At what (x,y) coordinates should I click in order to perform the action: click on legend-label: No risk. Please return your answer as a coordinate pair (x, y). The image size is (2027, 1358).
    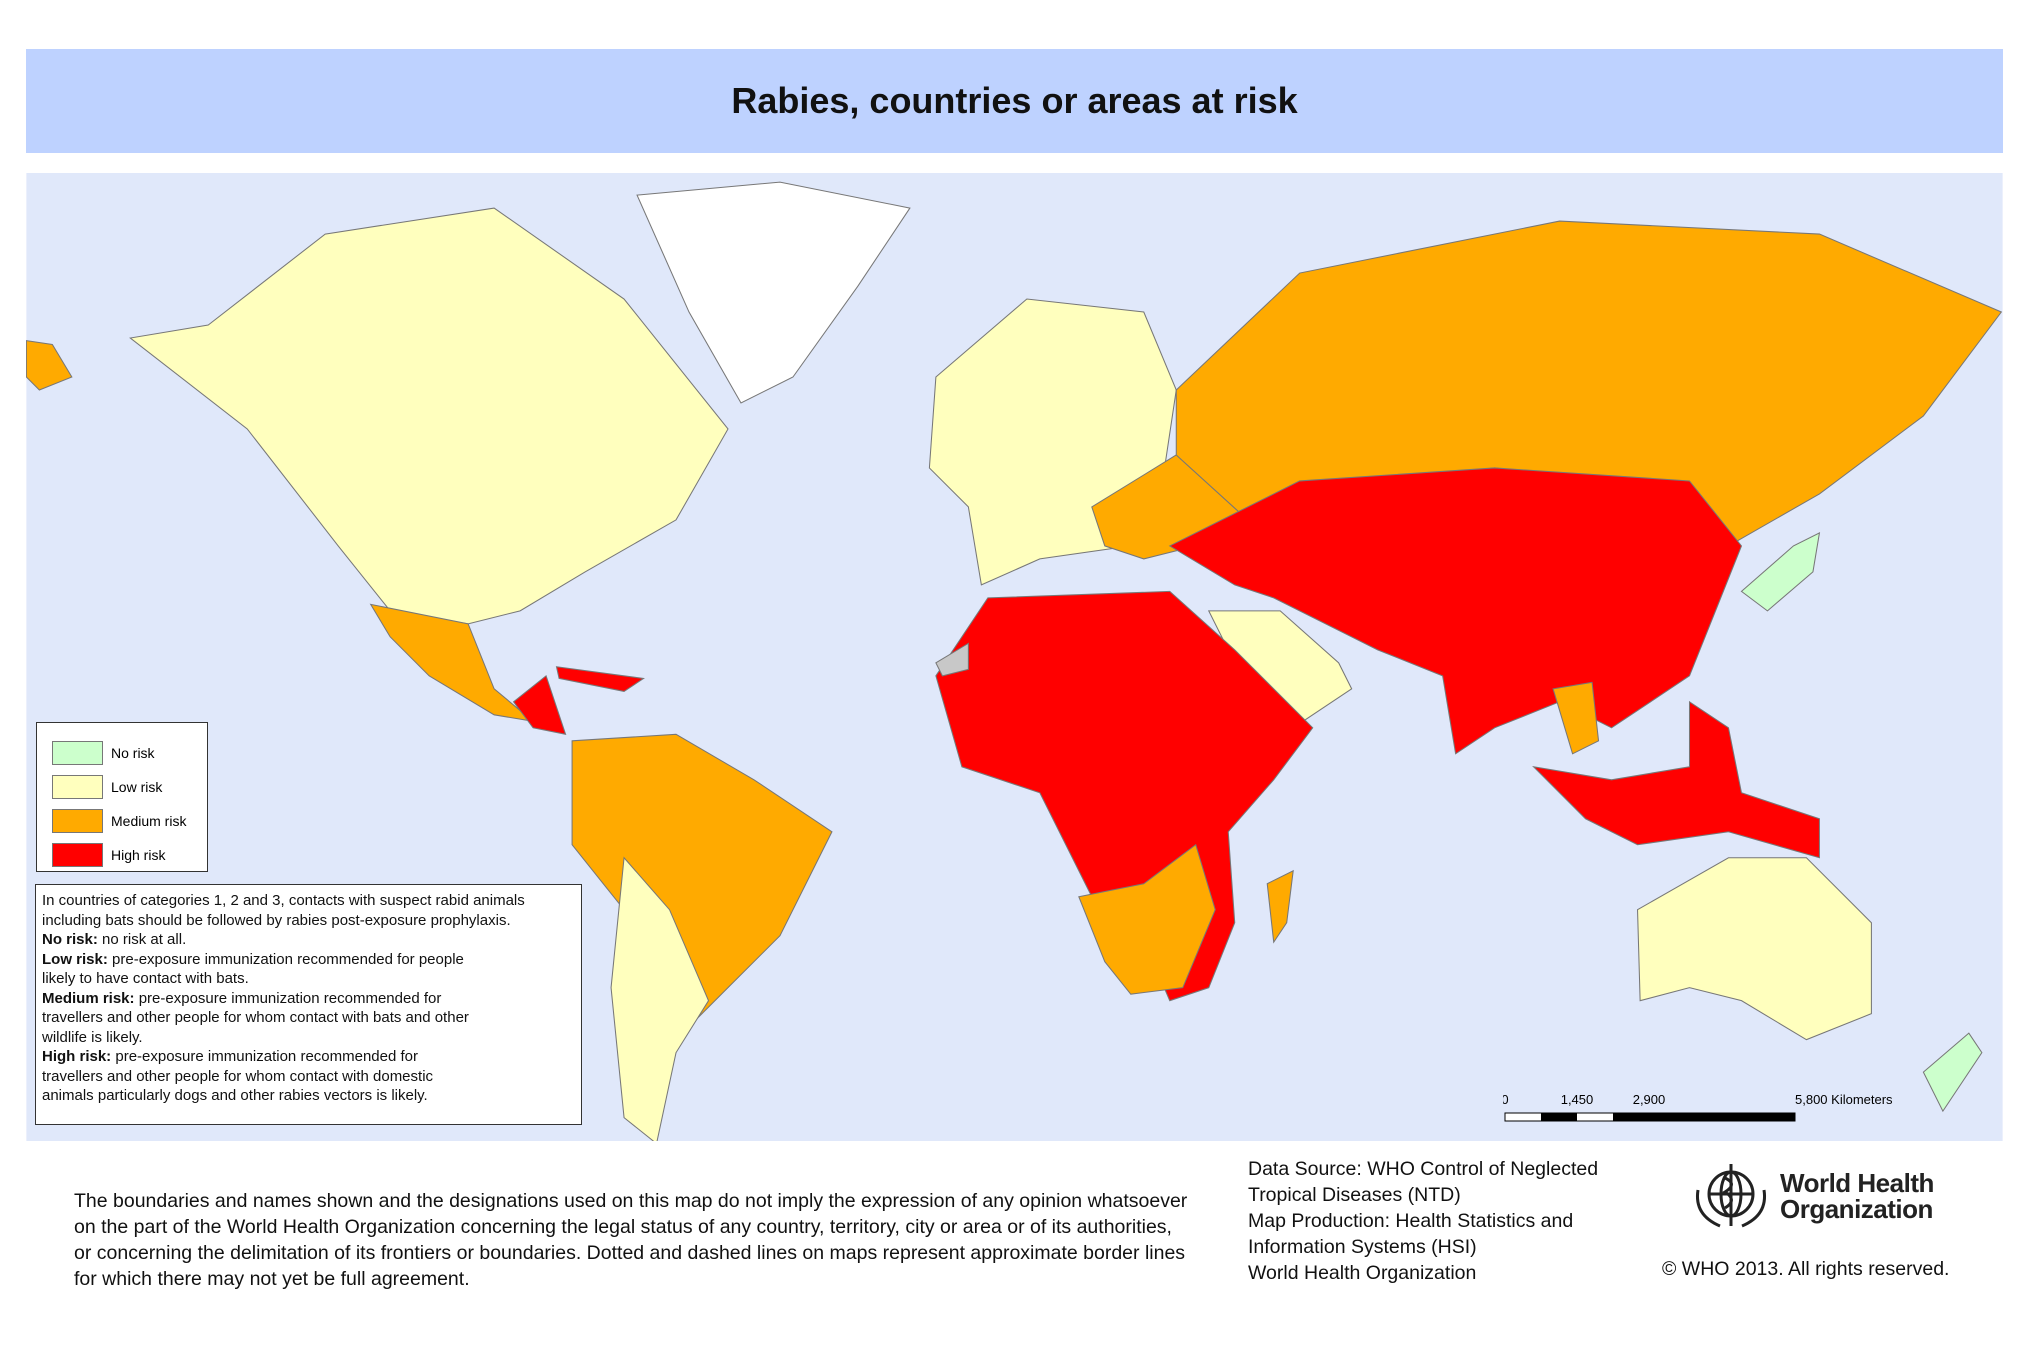
    Looking at the image, I should click on (133, 753).